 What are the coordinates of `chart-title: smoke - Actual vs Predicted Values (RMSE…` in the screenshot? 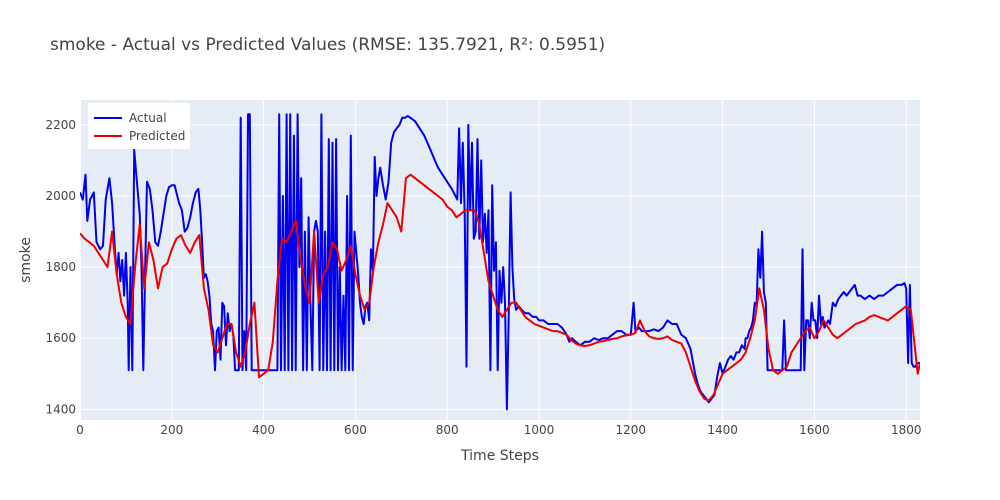 It's located at (327, 45).